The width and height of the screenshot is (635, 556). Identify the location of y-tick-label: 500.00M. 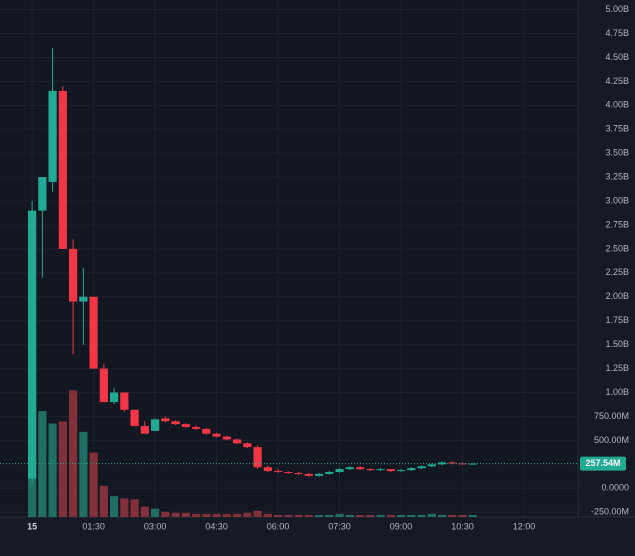
(611, 440).